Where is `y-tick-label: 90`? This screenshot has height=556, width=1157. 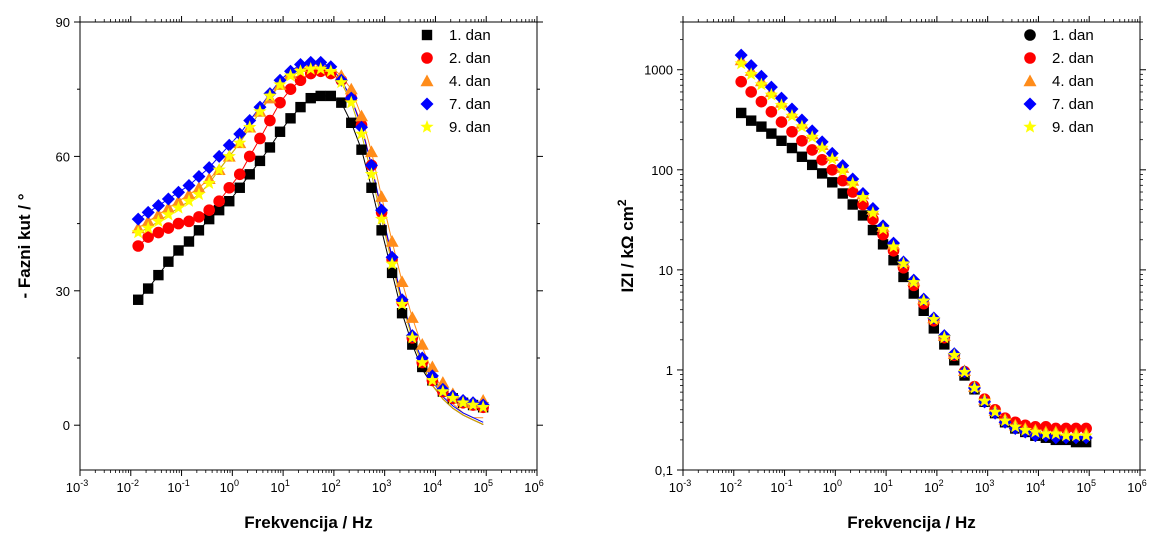 y-tick-label: 90 is located at coordinates (63, 22).